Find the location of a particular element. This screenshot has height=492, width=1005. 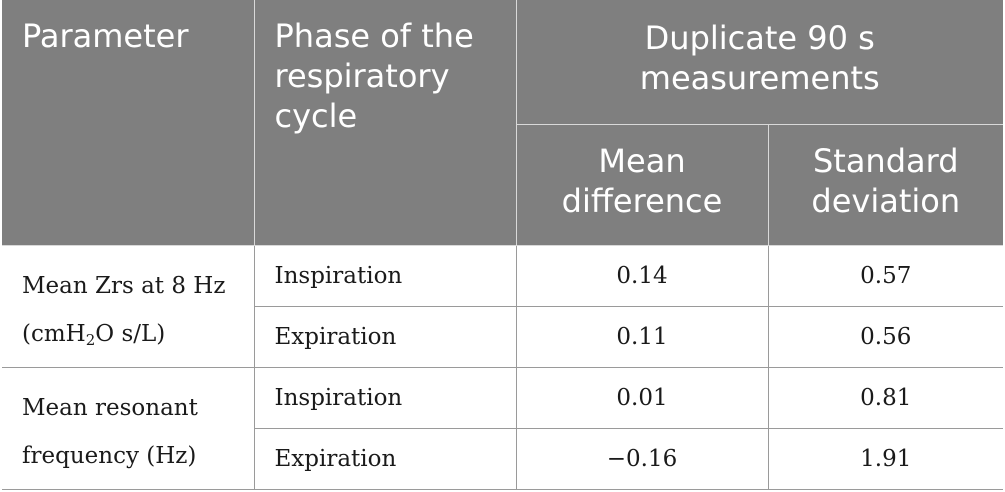

parameter-name-continued: frequency (Hz) is located at coordinates (109, 456).